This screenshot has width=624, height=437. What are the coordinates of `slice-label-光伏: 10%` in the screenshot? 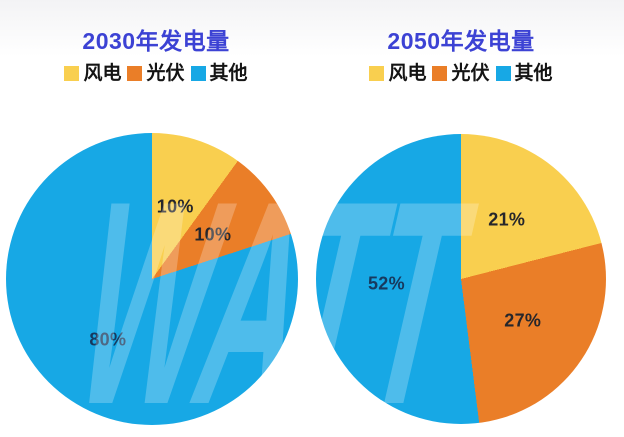 It's located at (213, 234).